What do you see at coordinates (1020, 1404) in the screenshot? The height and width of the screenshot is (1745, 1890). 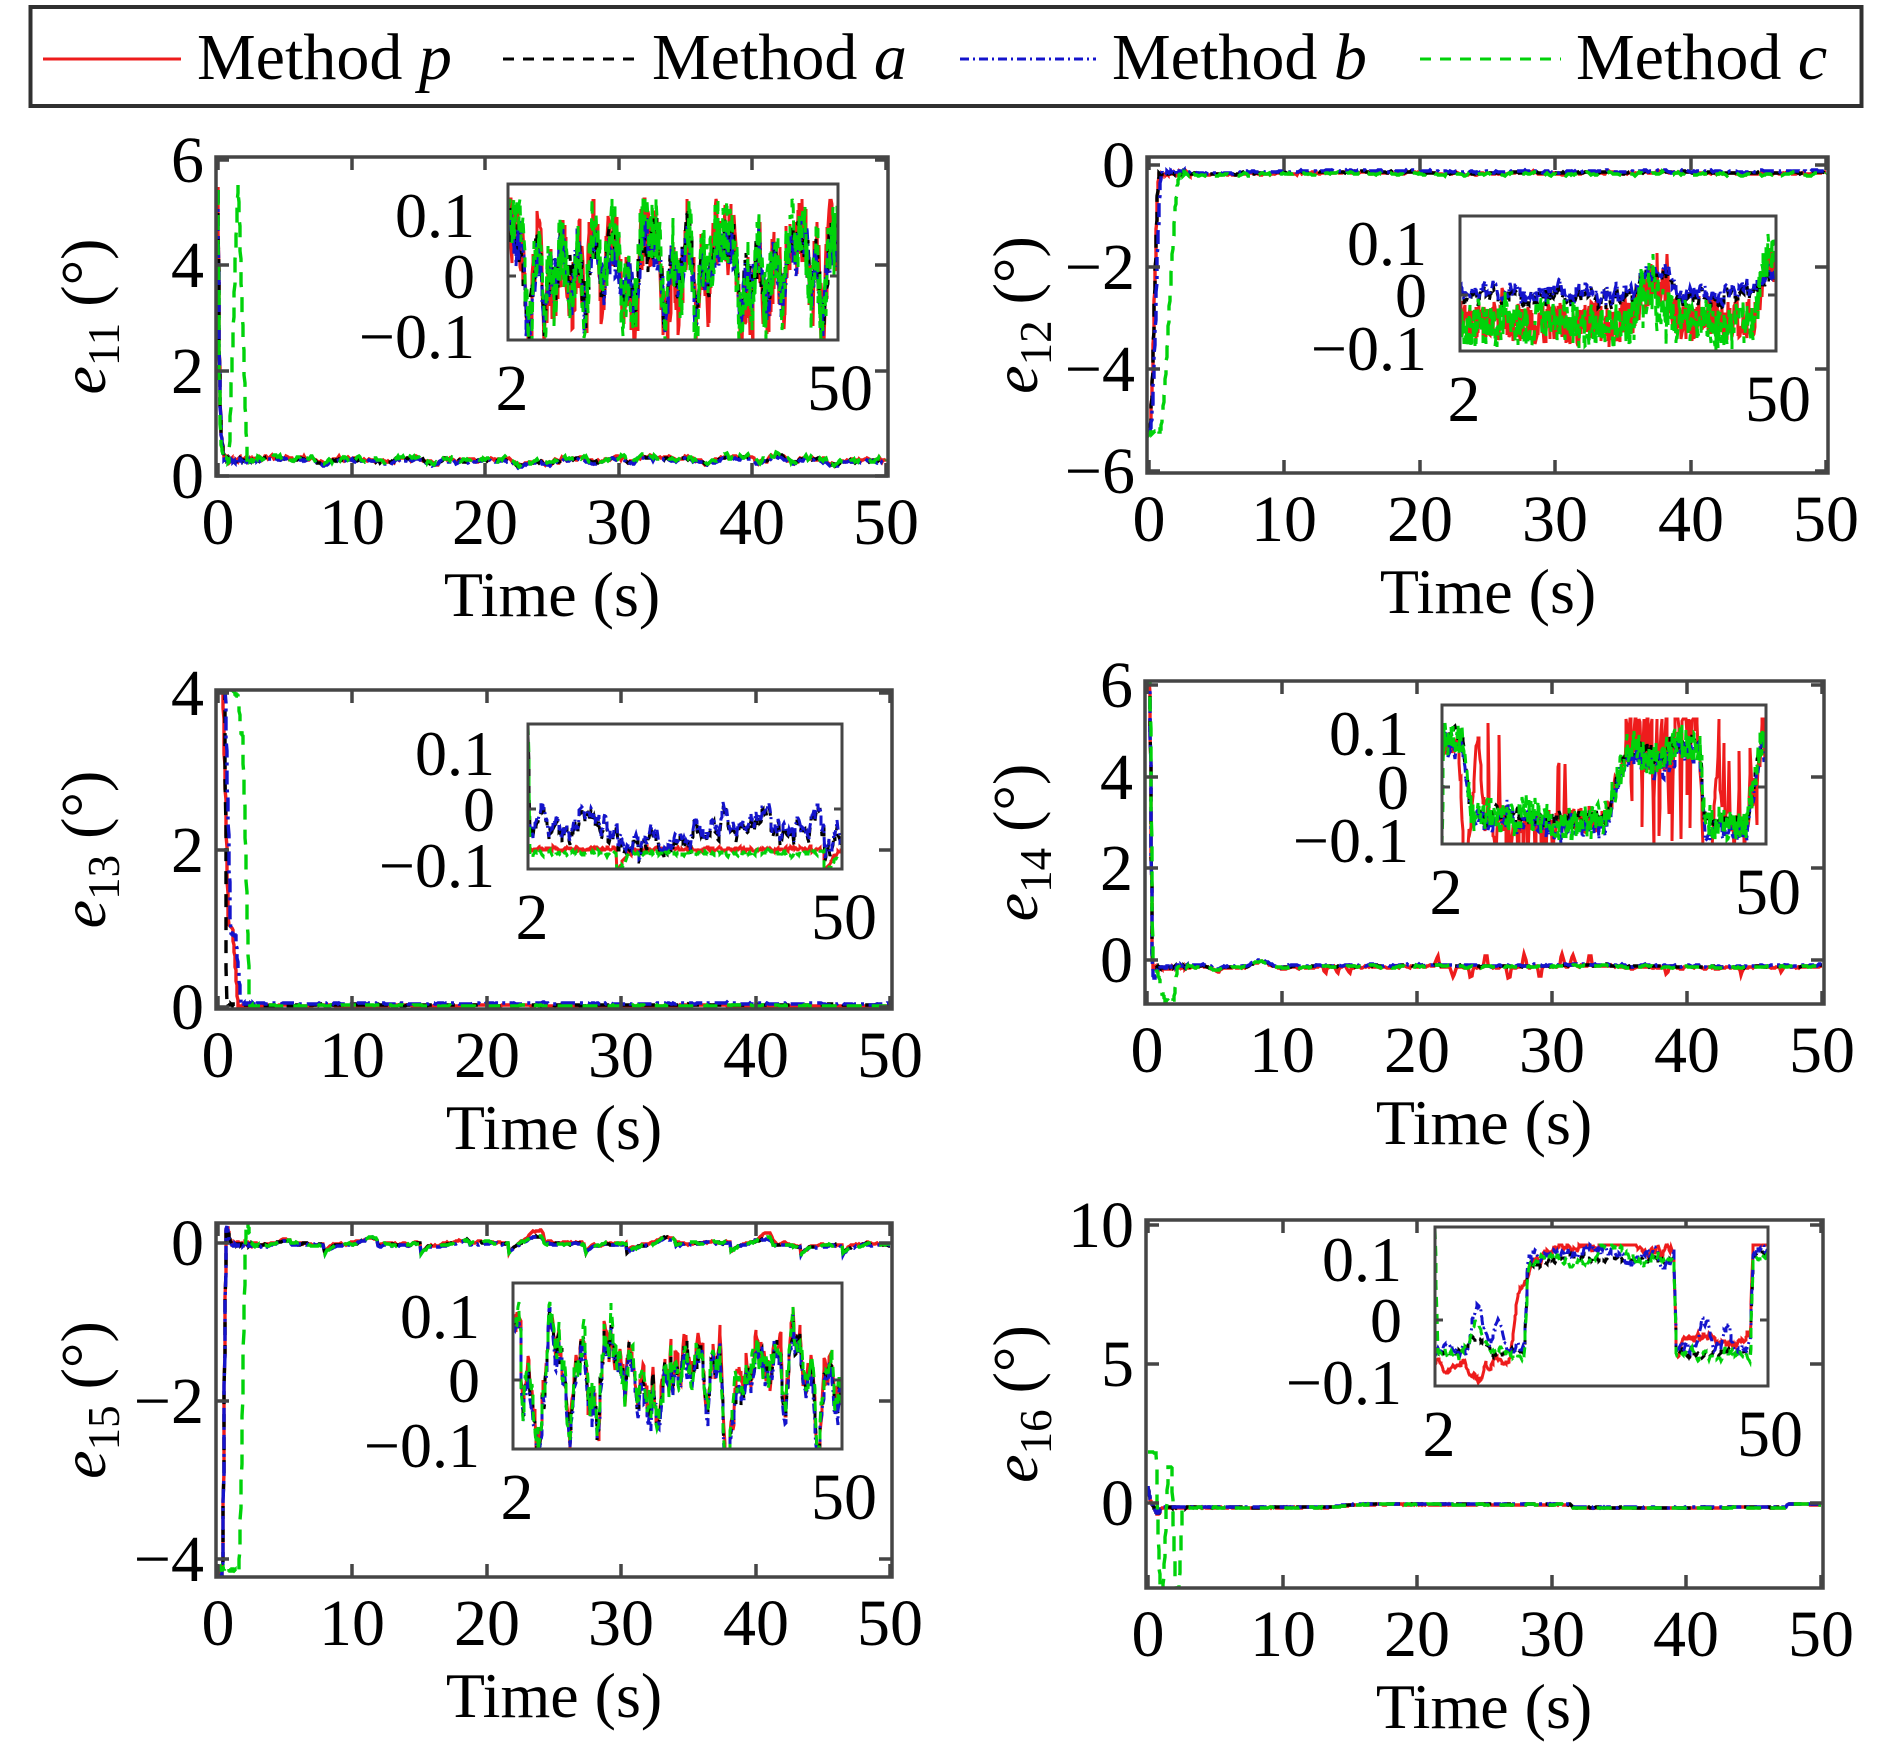 I see `svg-text: e16 (°)` at bounding box center [1020, 1404].